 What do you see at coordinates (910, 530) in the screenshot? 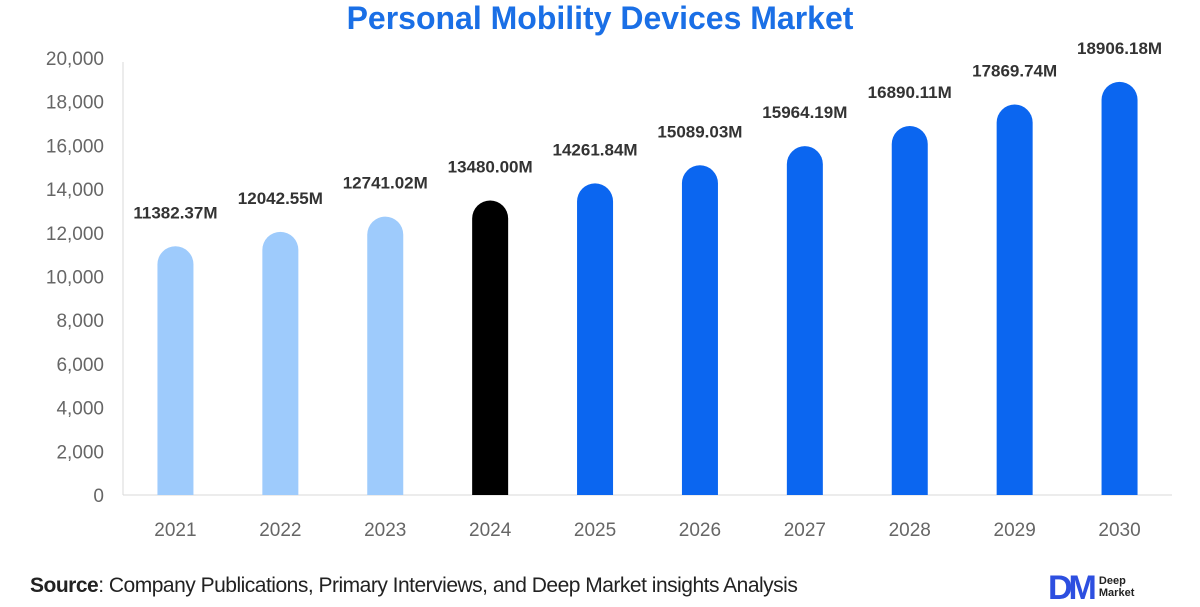
I see `x-tick-label: 2028` at bounding box center [910, 530].